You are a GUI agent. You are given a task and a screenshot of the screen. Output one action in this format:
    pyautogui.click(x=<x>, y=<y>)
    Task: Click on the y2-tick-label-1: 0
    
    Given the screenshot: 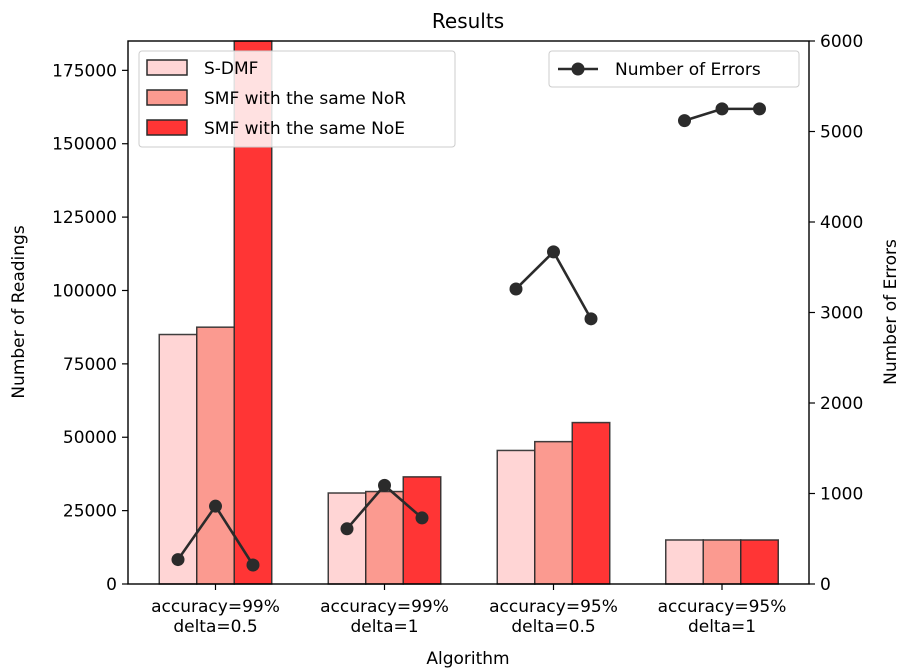 What is the action you would take?
    pyautogui.click(x=825, y=585)
    